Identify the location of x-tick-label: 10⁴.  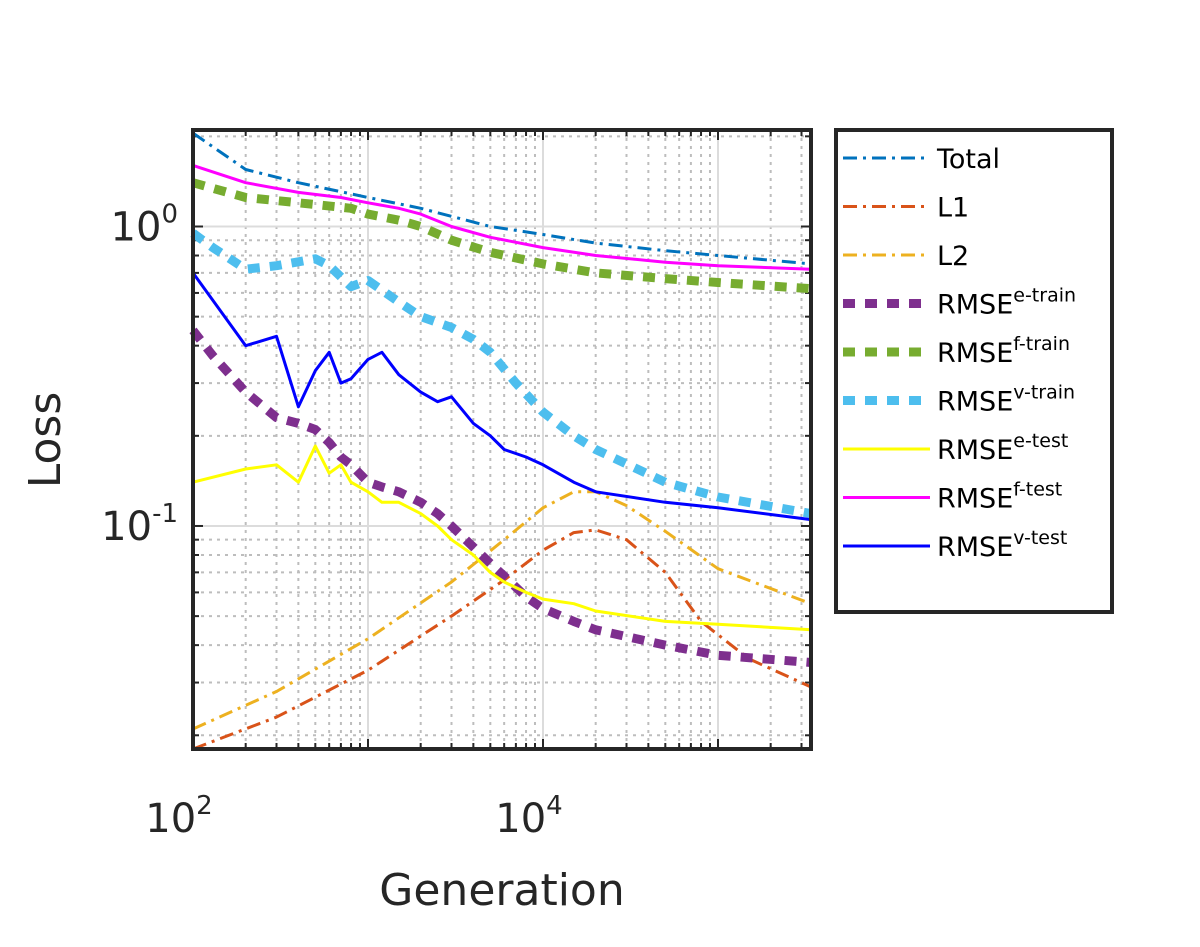
(528, 816).